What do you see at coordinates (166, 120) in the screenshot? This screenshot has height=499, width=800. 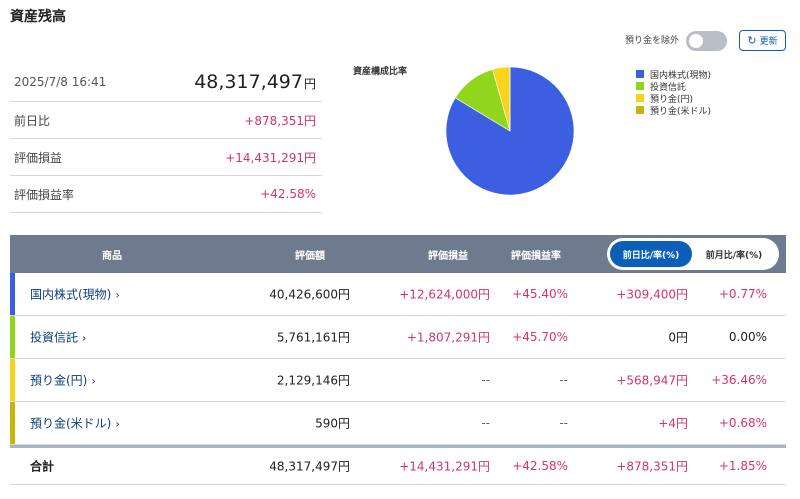 I see `summary-row-day-diff: 前日比 +878,351円` at bounding box center [166, 120].